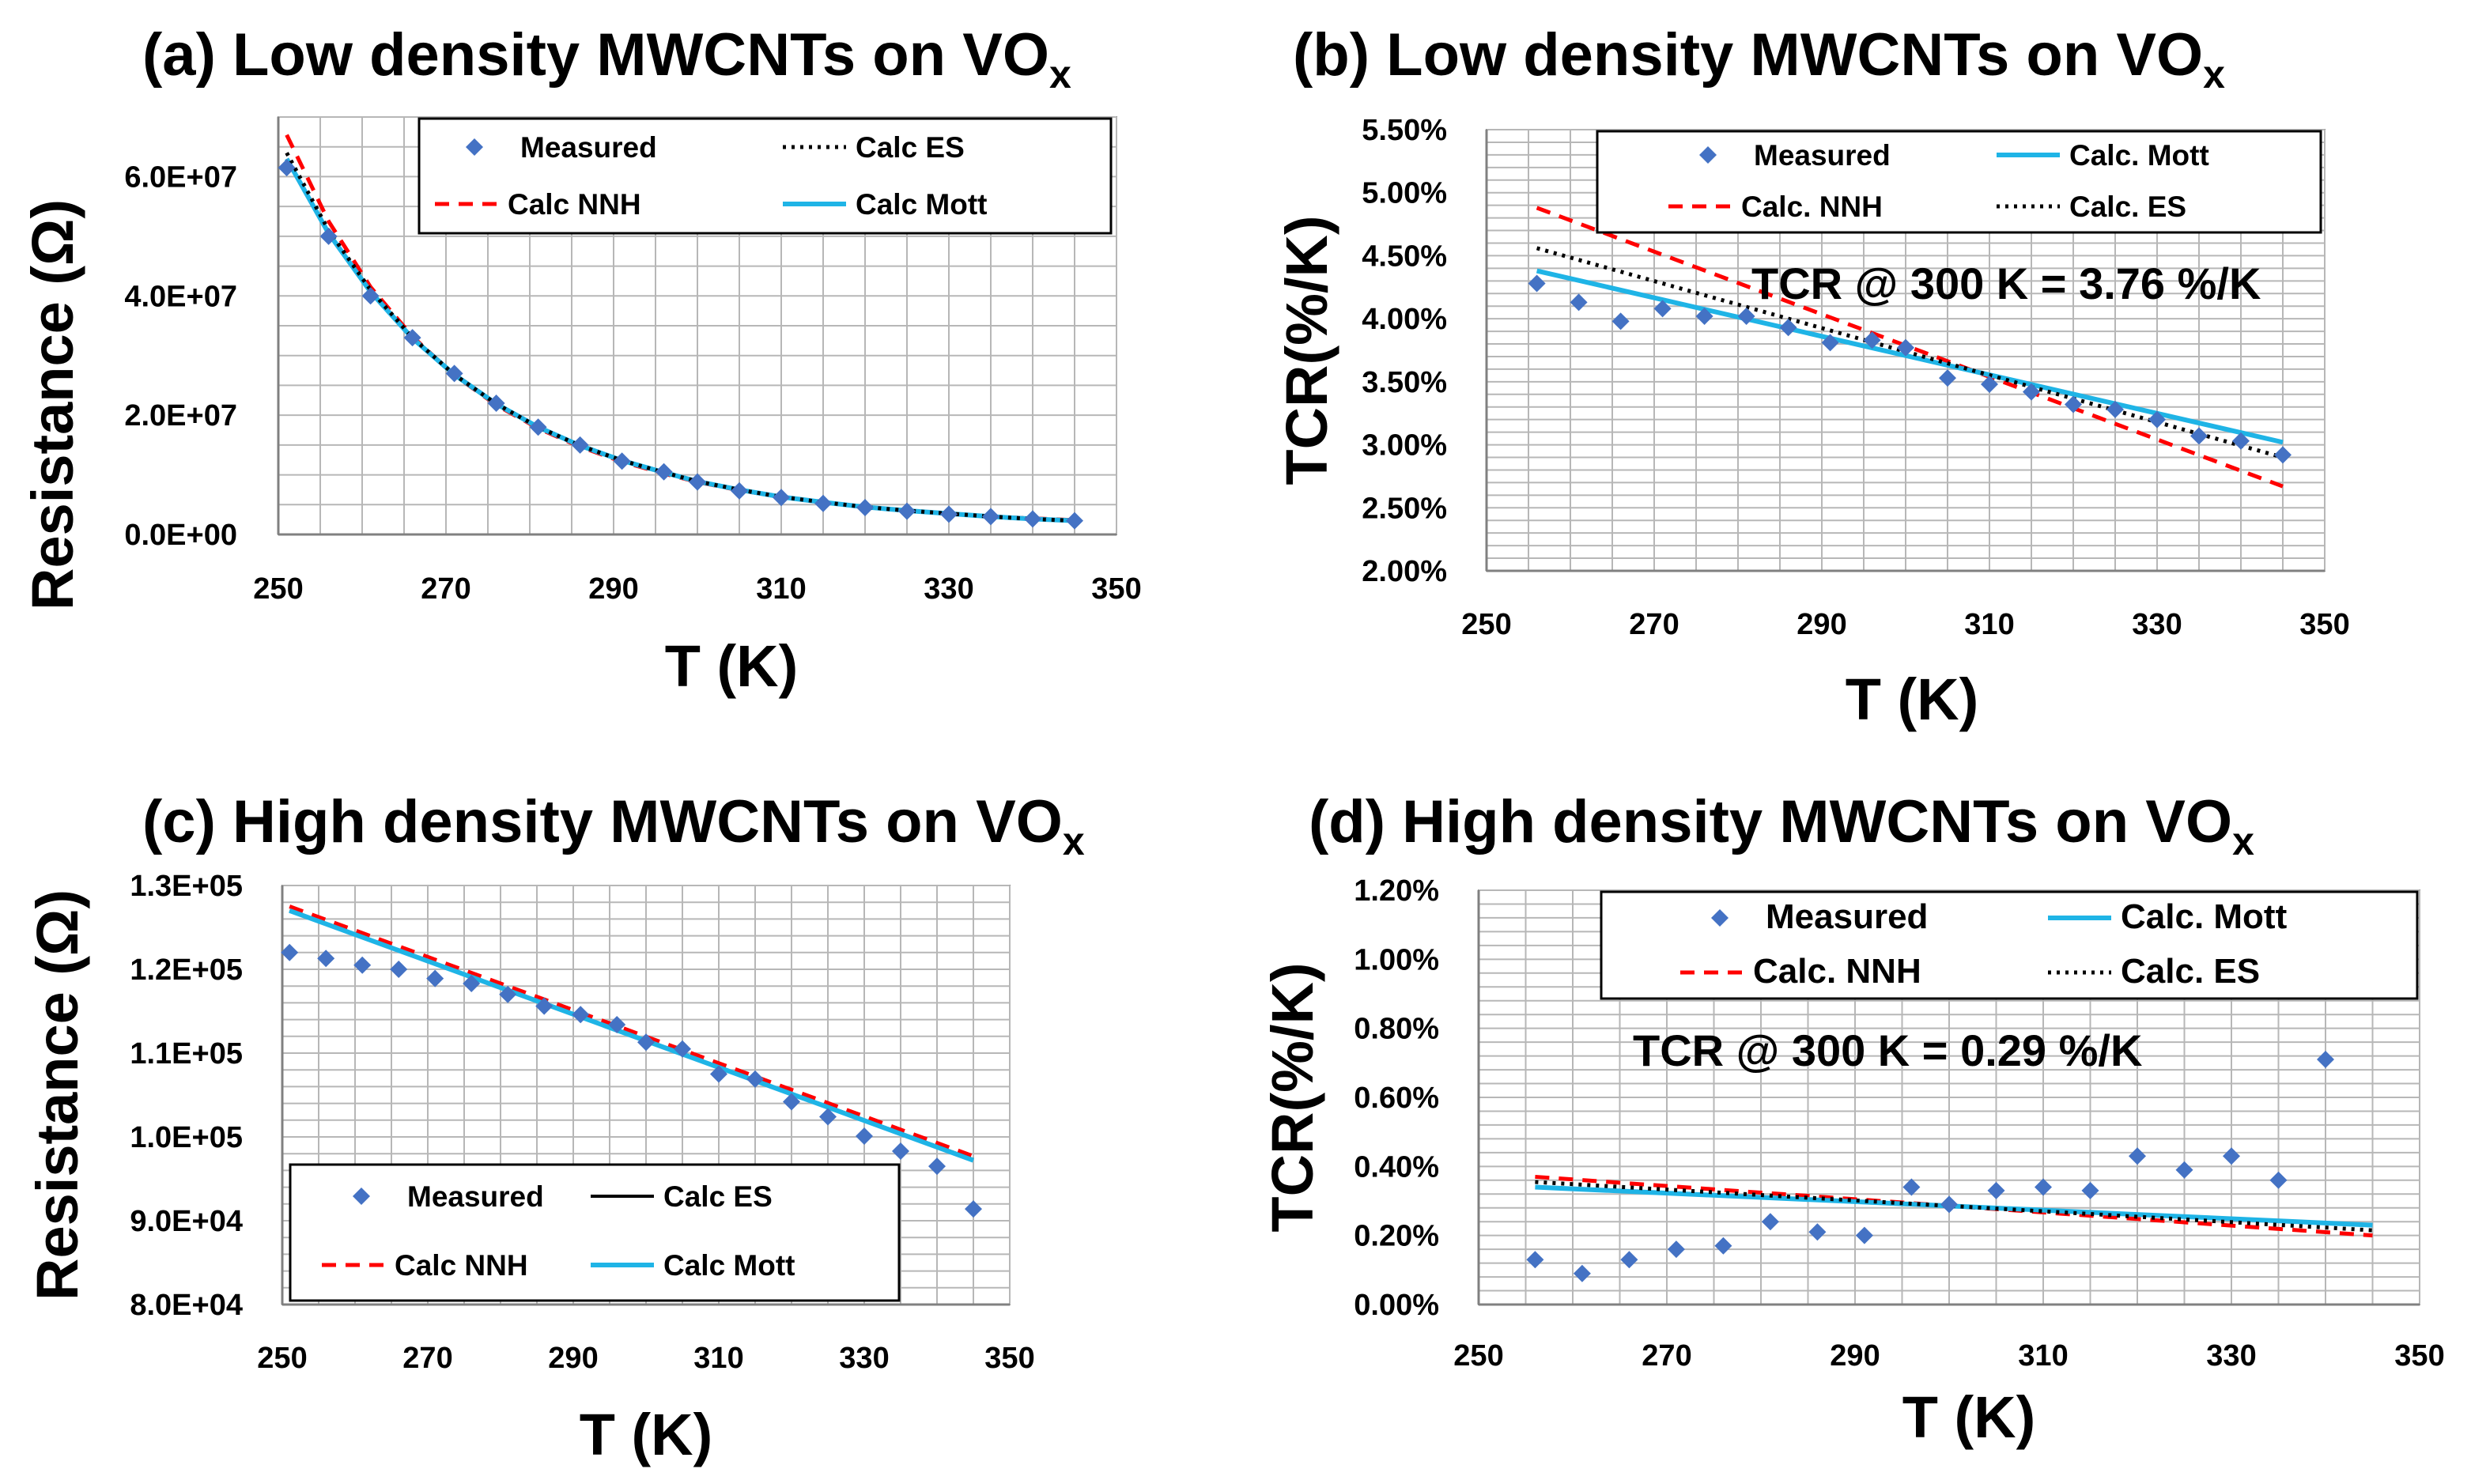 The height and width of the screenshot is (1484, 2471). What do you see at coordinates (1759, 58) in the screenshot?
I see `chart-title: (b) Low density MWCNTs on VOx` at bounding box center [1759, 58].